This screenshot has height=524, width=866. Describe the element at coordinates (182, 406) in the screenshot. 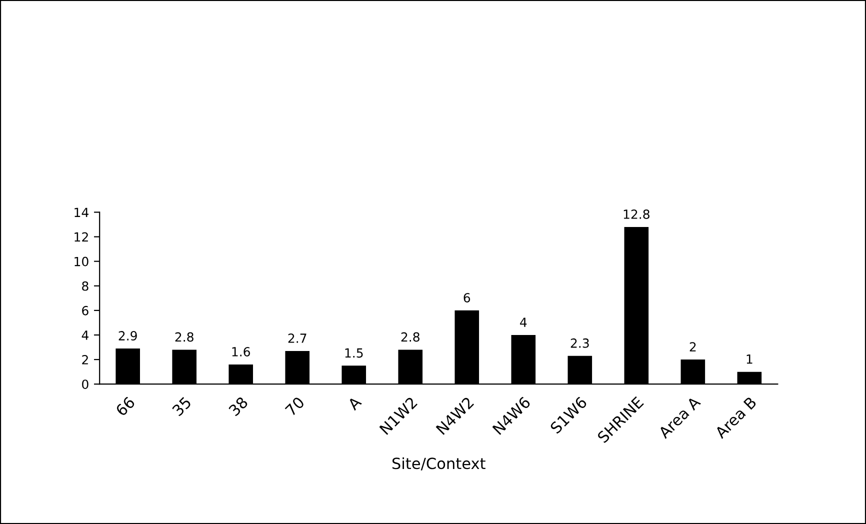

I see `x-tick-label: 35` at that location.